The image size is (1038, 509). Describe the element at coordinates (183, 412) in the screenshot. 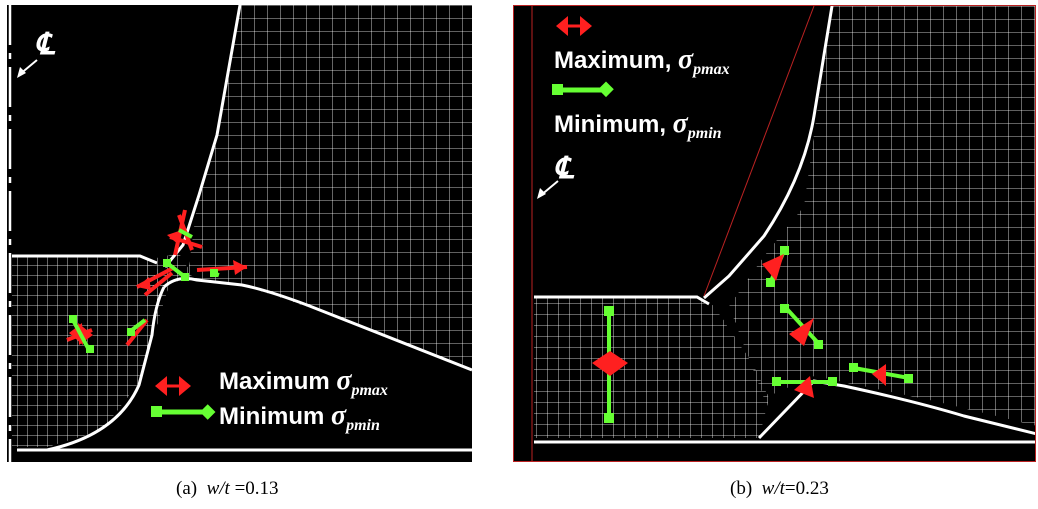

I see `legend-min-symbol` at that location.